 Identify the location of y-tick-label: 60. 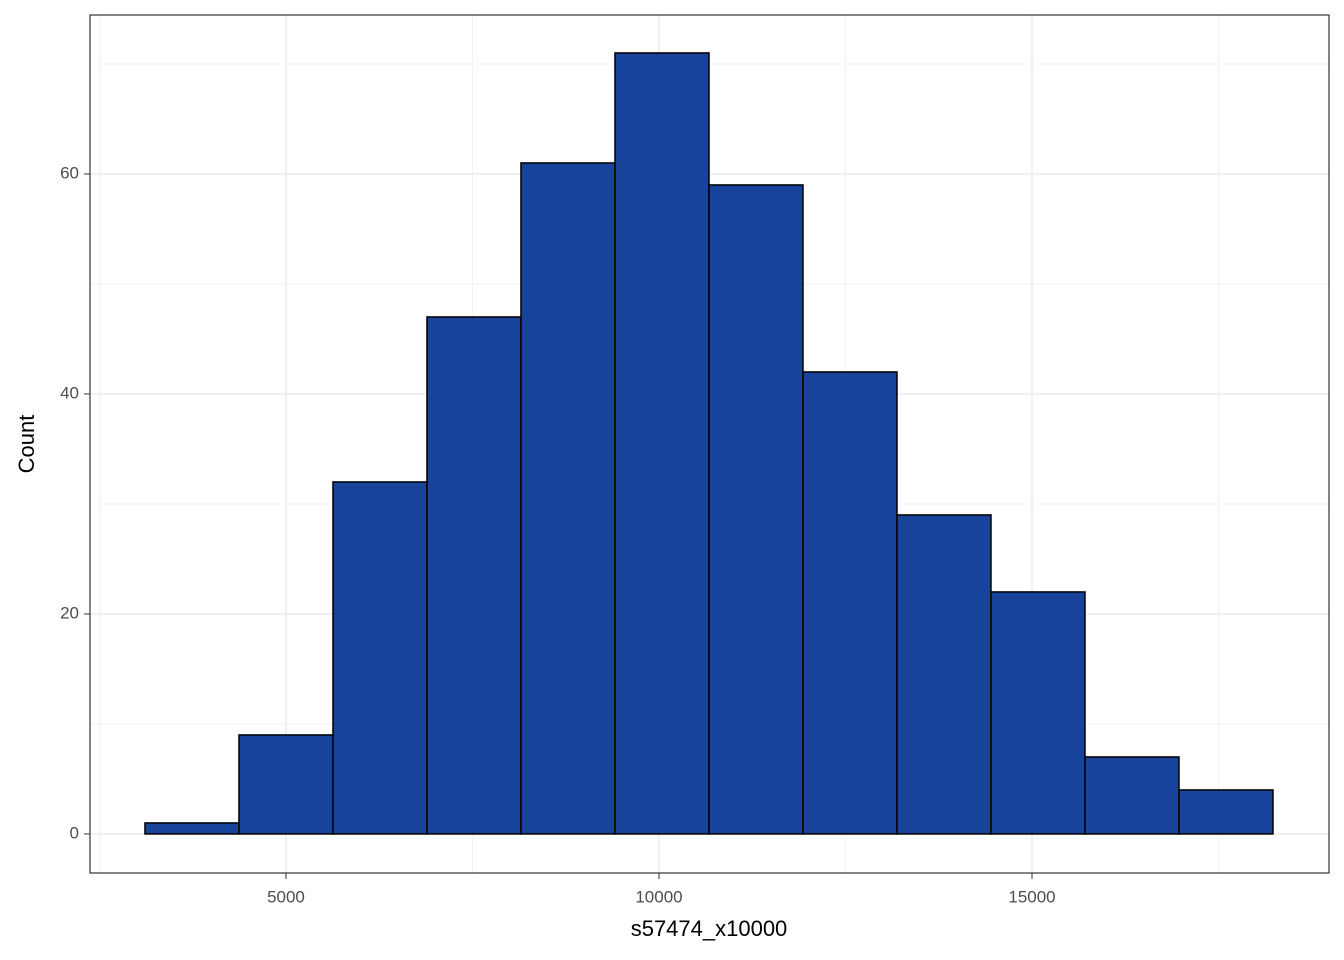
(69, 172).